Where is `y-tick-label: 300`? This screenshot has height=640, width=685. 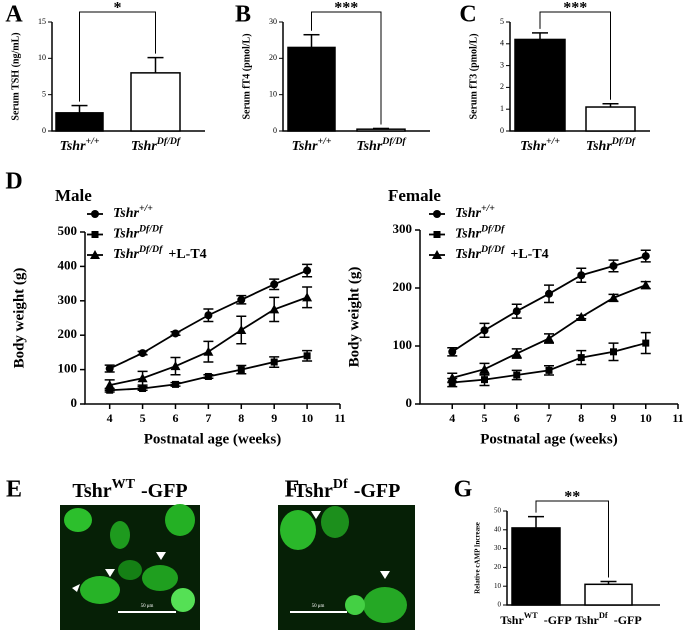 y-tick-label: 300 is located at coordinates (68, 299).